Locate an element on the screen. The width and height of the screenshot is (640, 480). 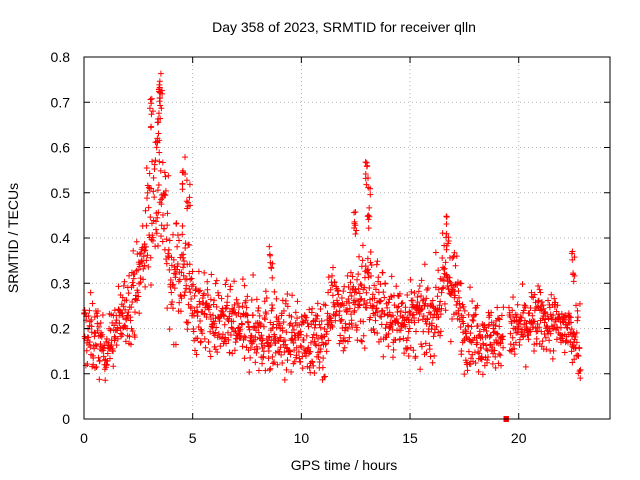
x-tick-label: 15 is located at coordinates (410, 438).